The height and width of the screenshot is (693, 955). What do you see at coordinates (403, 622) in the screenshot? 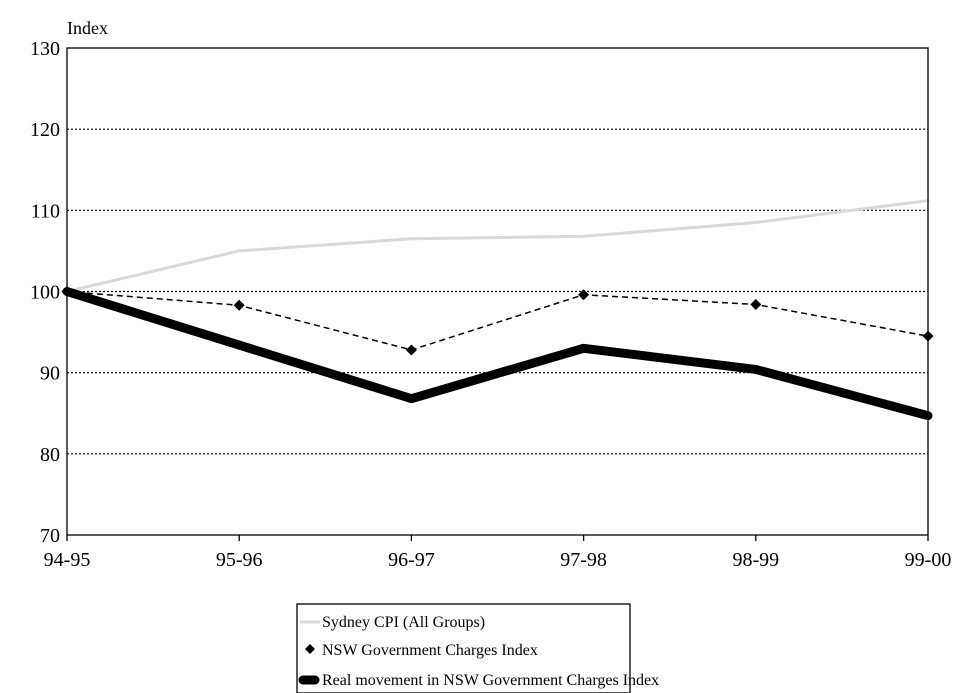
I see `legend-item-1-label: Sydney CPI (All Groups)` at bounding box center [403, 622].